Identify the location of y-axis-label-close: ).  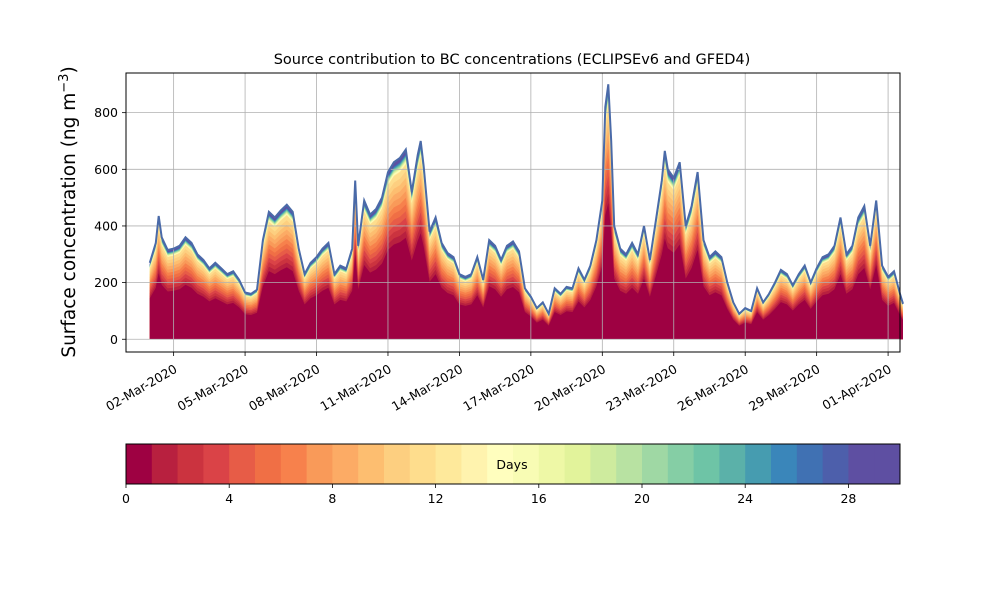
(69, 69).